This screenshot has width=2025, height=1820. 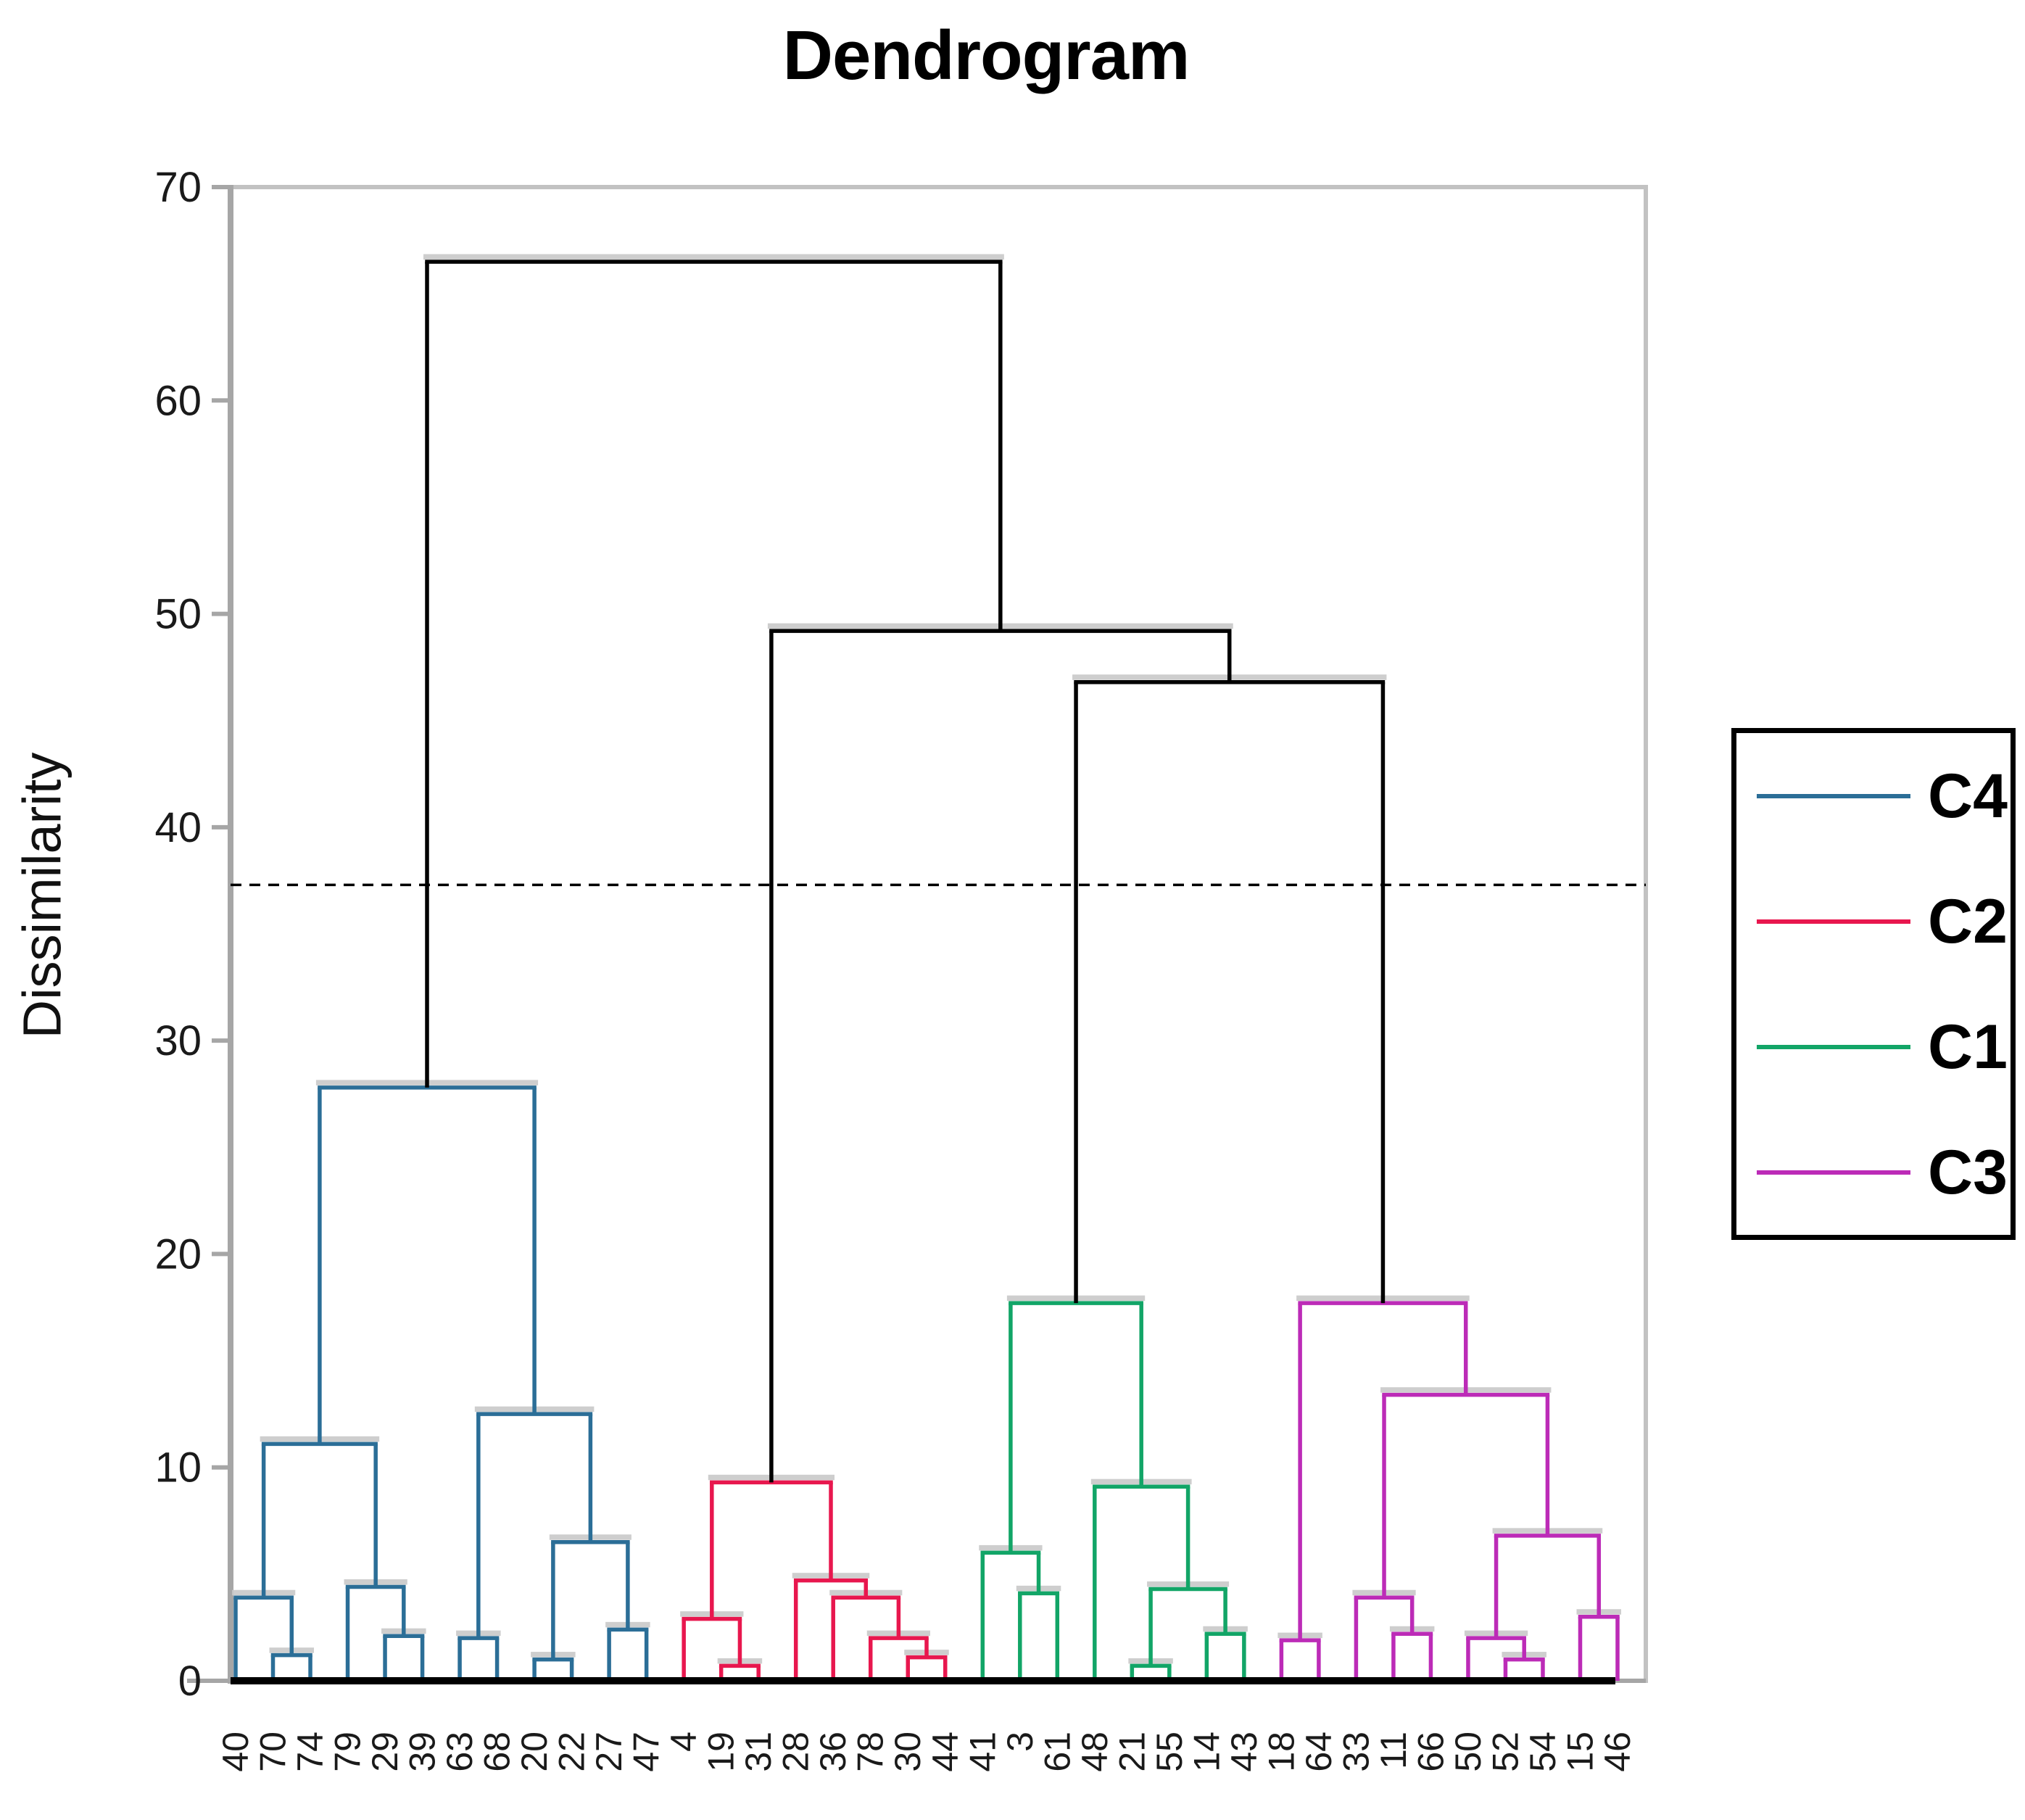 I want to click on x-leaf-label: 3, so click(x=1020, y=1742).